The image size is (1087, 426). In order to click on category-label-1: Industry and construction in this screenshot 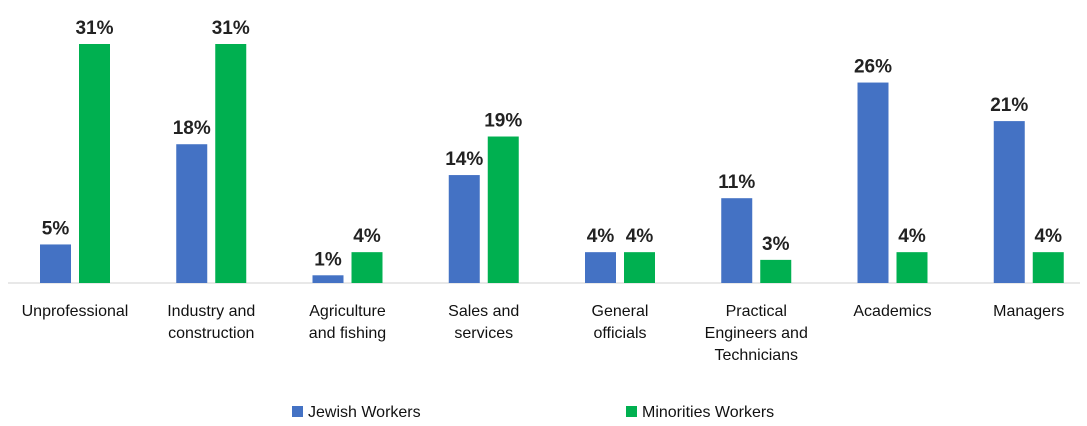, I will do `click(211, 322)`.